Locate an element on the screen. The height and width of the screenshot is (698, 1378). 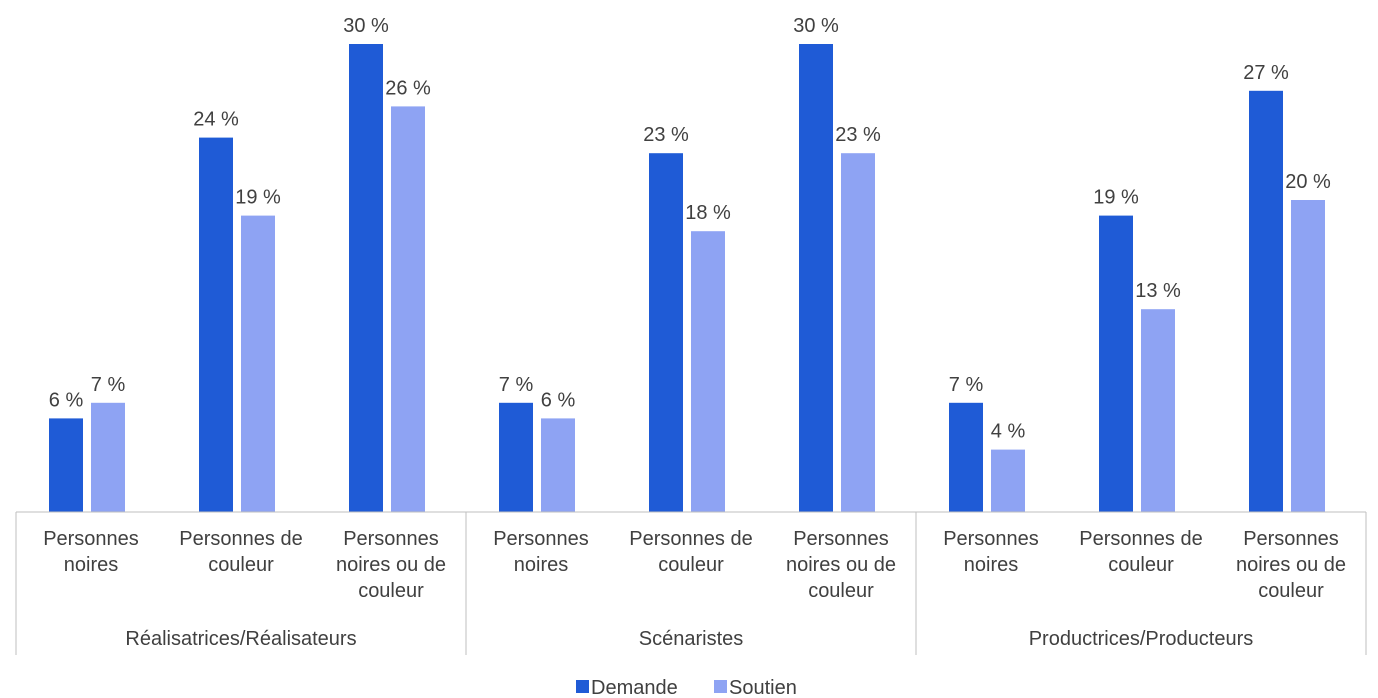
data-label-demande-4: 23 % is located at coordinates (666, 135).